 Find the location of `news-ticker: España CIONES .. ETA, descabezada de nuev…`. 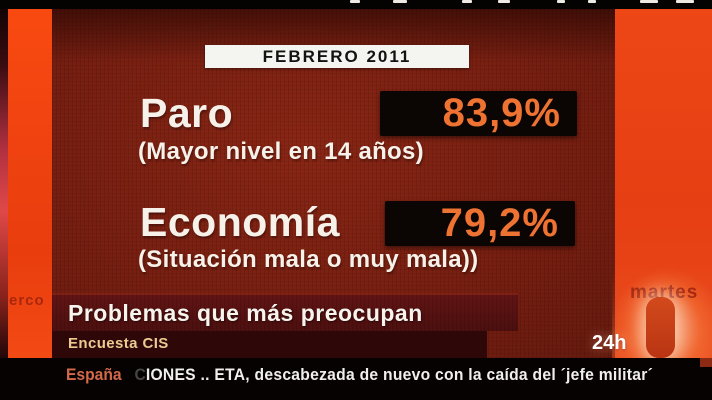

news-ticker: España CIONES .. ETA, descabezada de nuev… is located at coordinates (356, 379).